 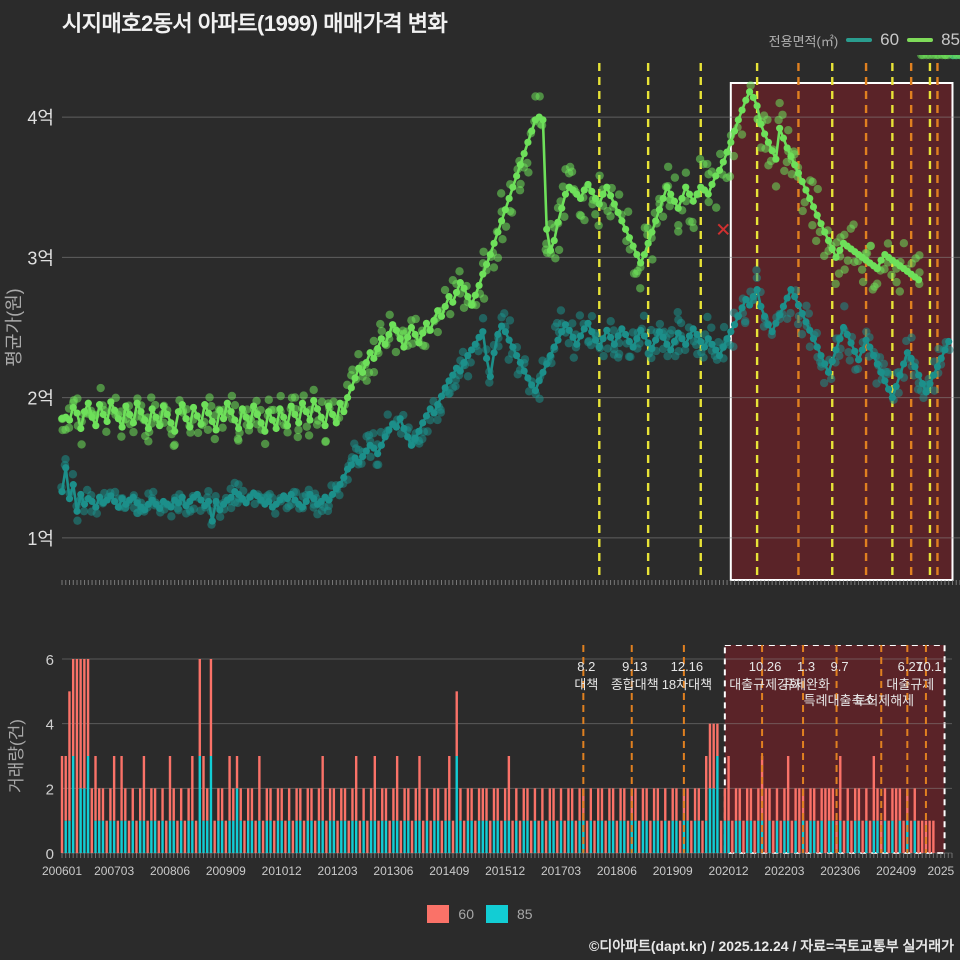 I want to click on volume-annotation-date: 1.3, so click(x=806, y=666).